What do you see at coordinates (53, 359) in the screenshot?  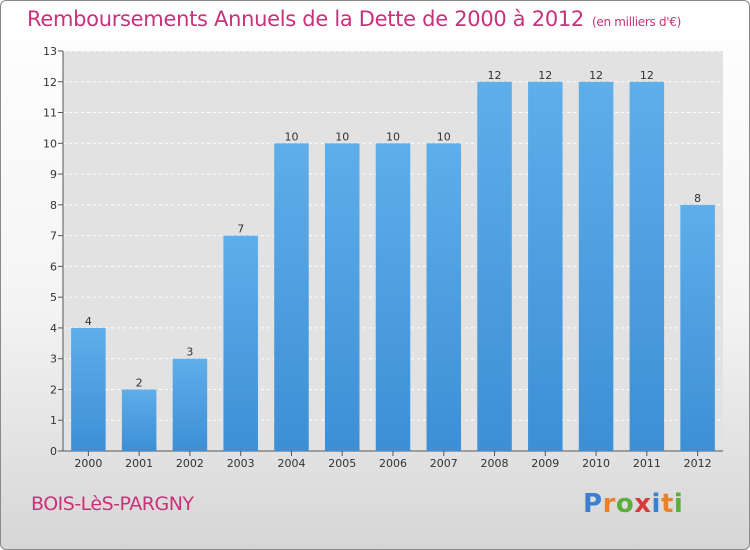 I see `y-tick-label: 3` at bounding box center [53, 359].